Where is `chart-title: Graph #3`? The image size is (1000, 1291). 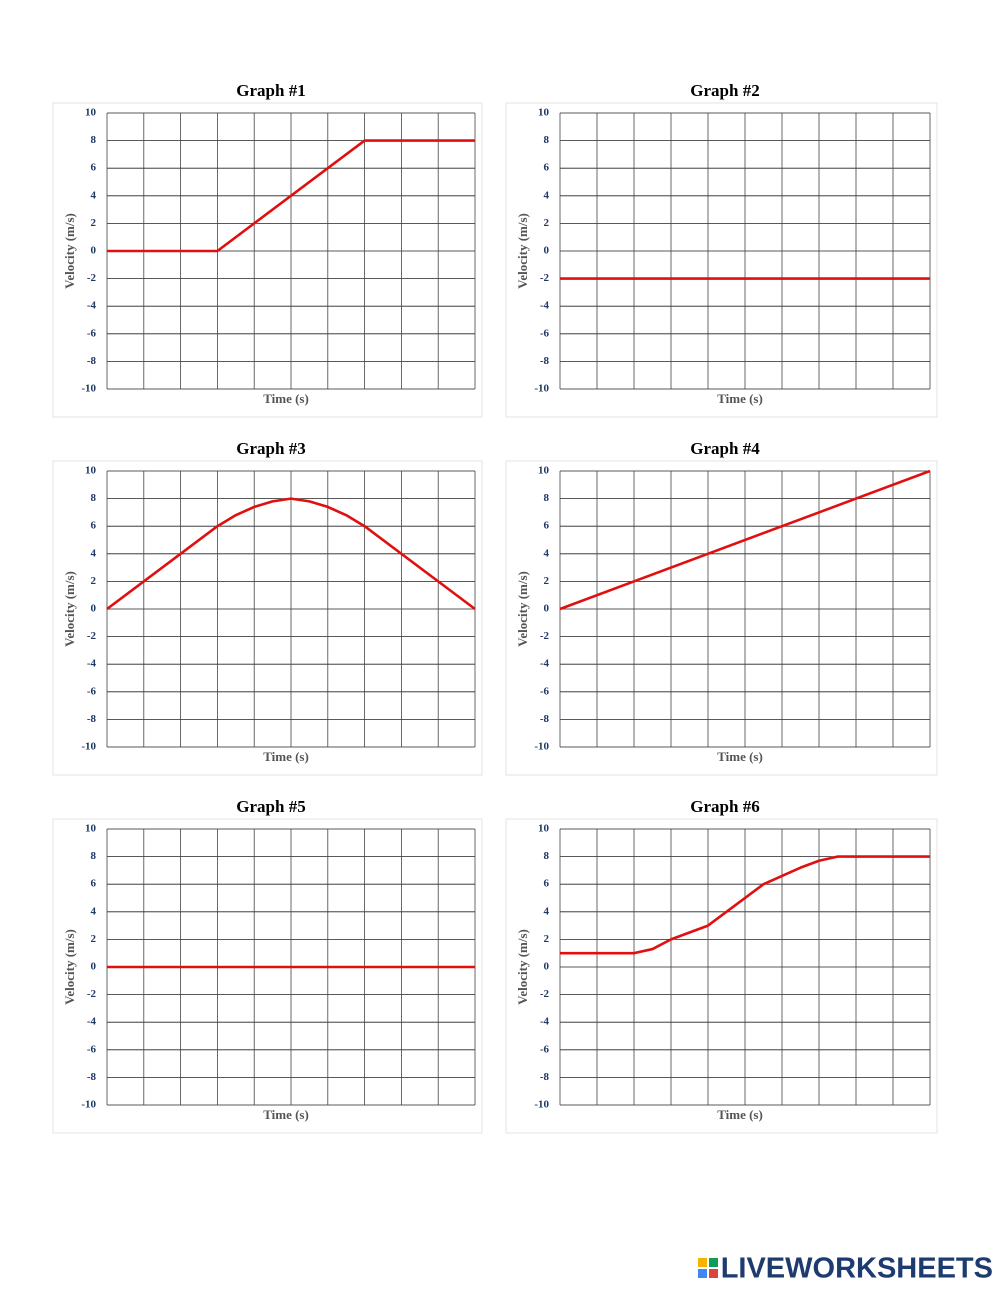 chart-title: Graph #3 is located at coordinates (270, 448).